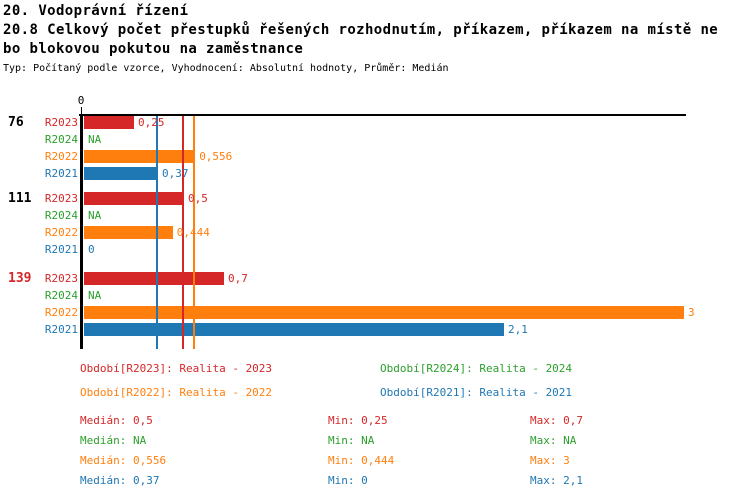 The width and height of the screenshot is (750, 498). I want to click on indicator-title-line2: bo blokovou pokutou na zaměstnance, so click(153, 49).